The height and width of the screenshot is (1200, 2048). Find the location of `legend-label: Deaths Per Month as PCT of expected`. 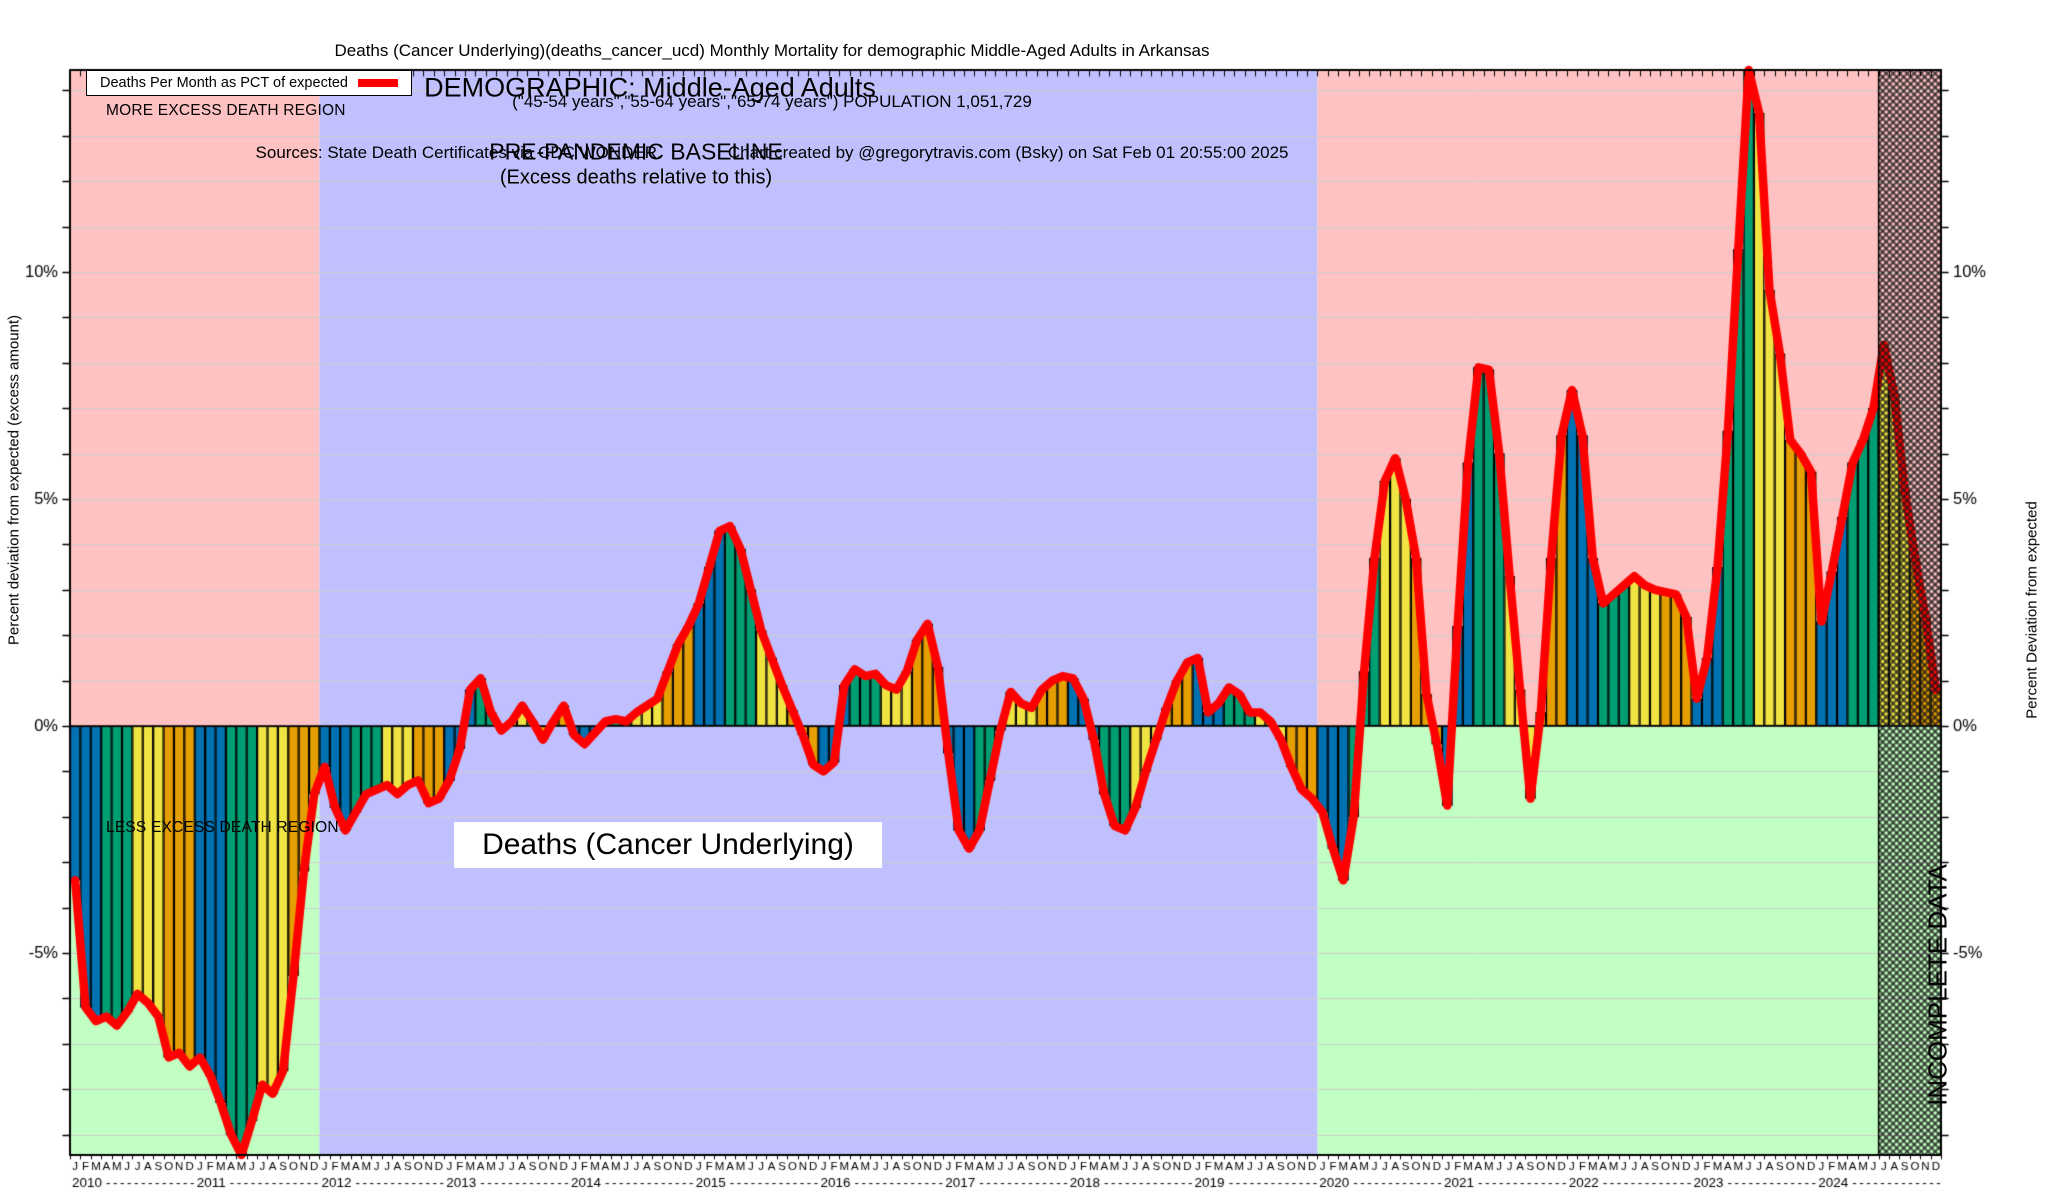

legend-label: Deaths Per Month as PCT of expected is located at coordinates (224, 83).